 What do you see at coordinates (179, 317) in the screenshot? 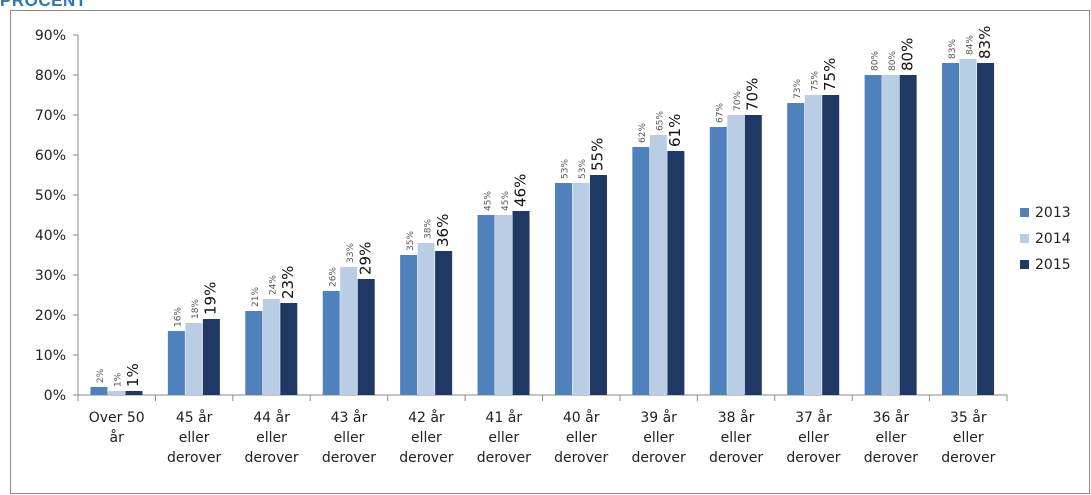
I see `data-label: 16%` at bounding box center [179, 317].